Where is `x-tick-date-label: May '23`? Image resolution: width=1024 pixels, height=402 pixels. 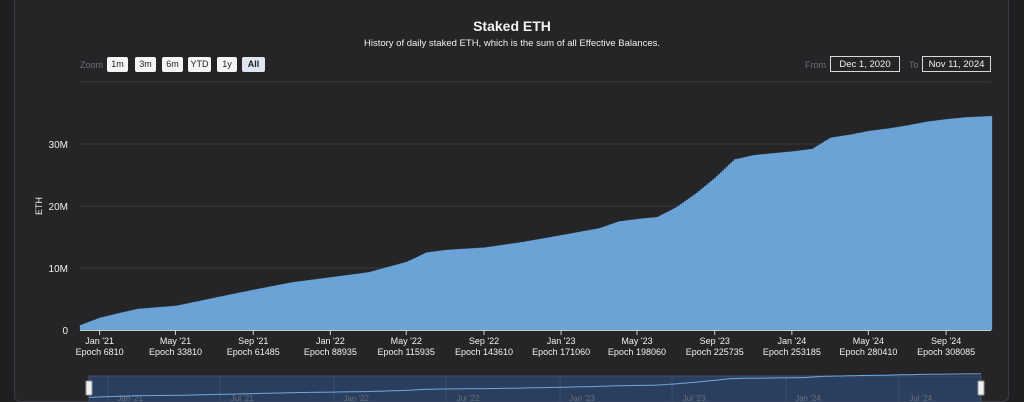
x-tick-date-label: May '23 is located at coordinates (636, 341).